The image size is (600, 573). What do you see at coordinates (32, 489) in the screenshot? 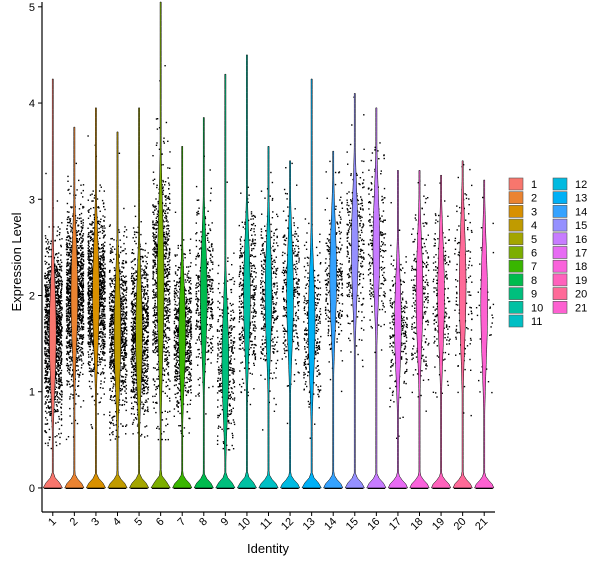
I see `y-tick-label: 0` at bounding box center [32, 489].